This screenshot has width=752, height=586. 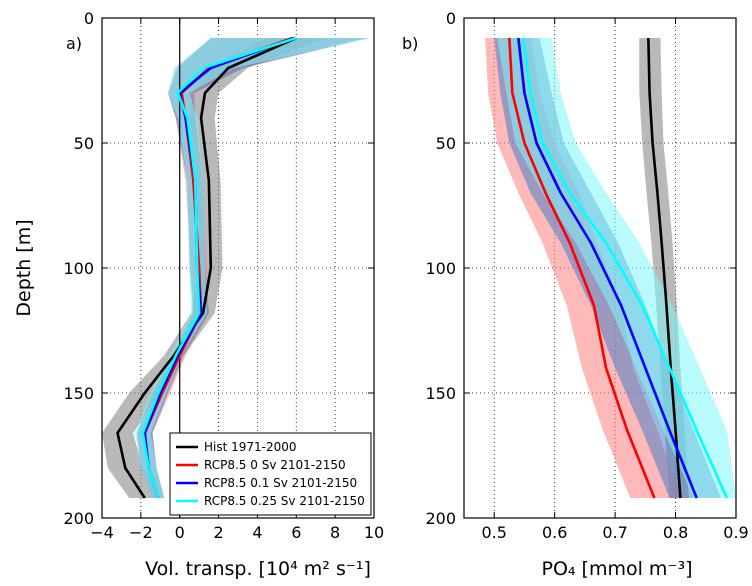 I want to click on legend-label-hist: Hist 1971-2000, so click(x=250, y=447).